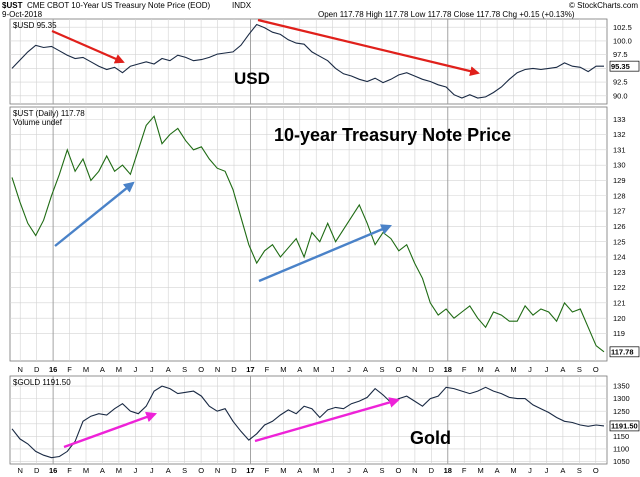 Image resolution: width=640 pixels, height=477 pixels. I want to click on ust-ytick-label: 126, so click(619, 226).